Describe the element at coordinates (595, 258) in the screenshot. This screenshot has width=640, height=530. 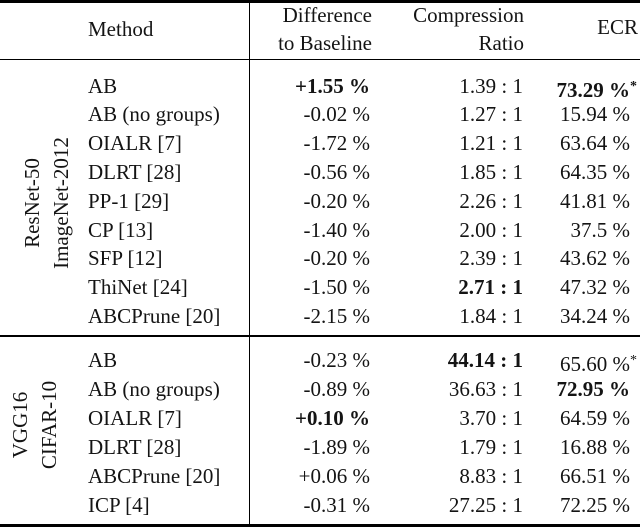
I see `ecr-cell: 43.62 %` at that location.